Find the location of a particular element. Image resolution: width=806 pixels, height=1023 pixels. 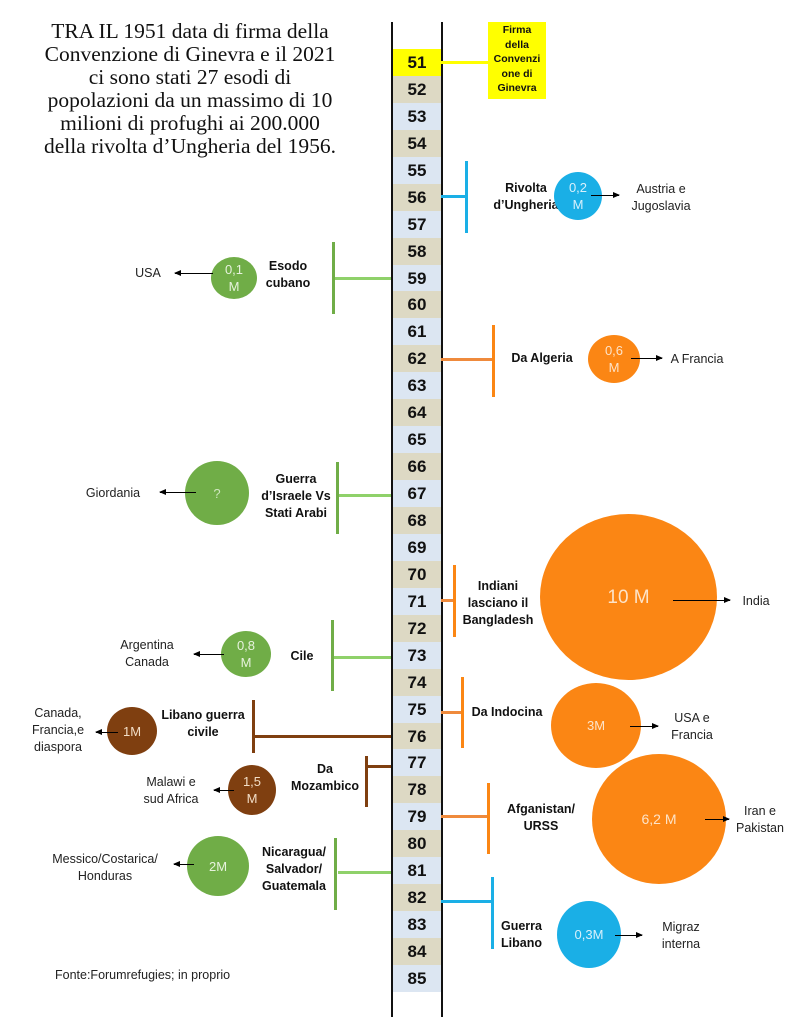

event-label: Rivolta d’Ungheria is located at coordinates (526, 197).